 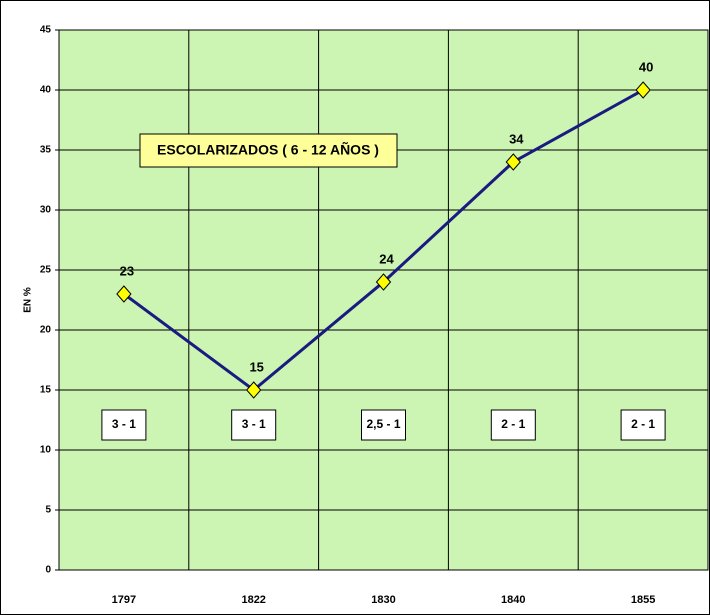 What do you see at coordinates (124, 600) in the screenshot?
I see `x-tick-label: 1797` at bounding box center [124, 600].